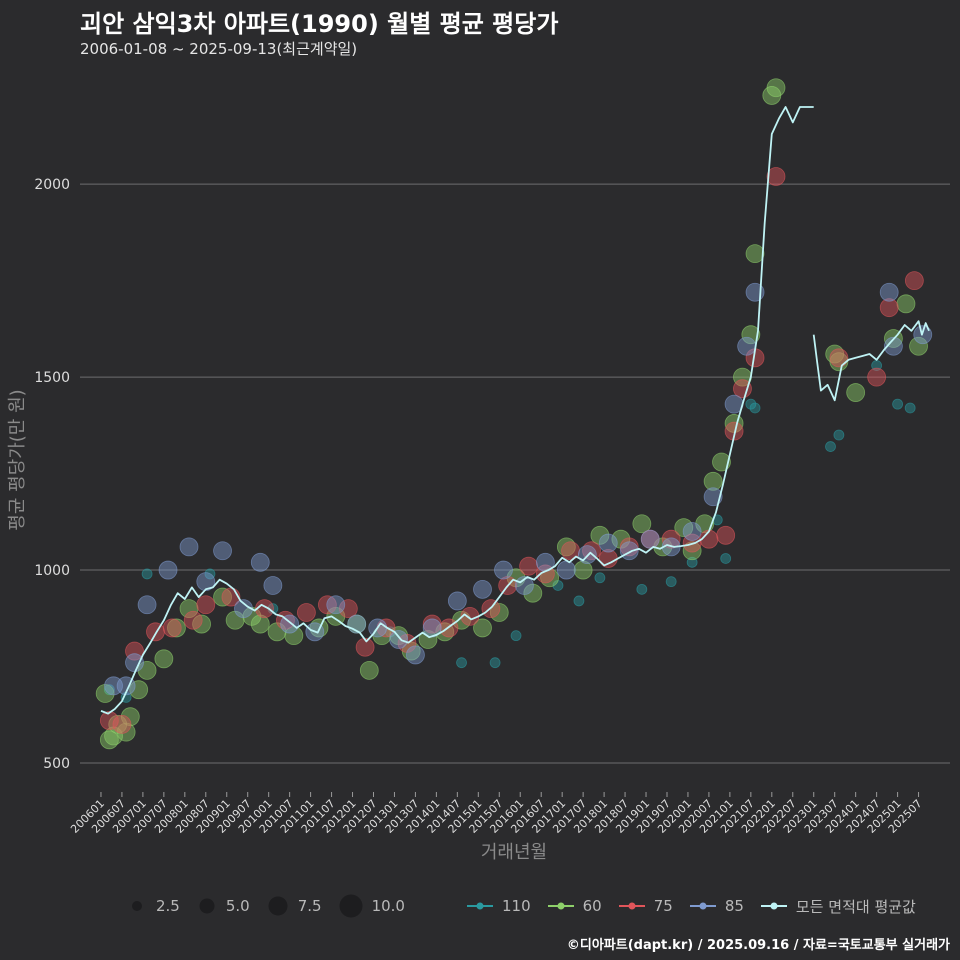 This screenshot has height=960, width=960. I want to click on size-legend-label: 2.5, so click(168, 906).